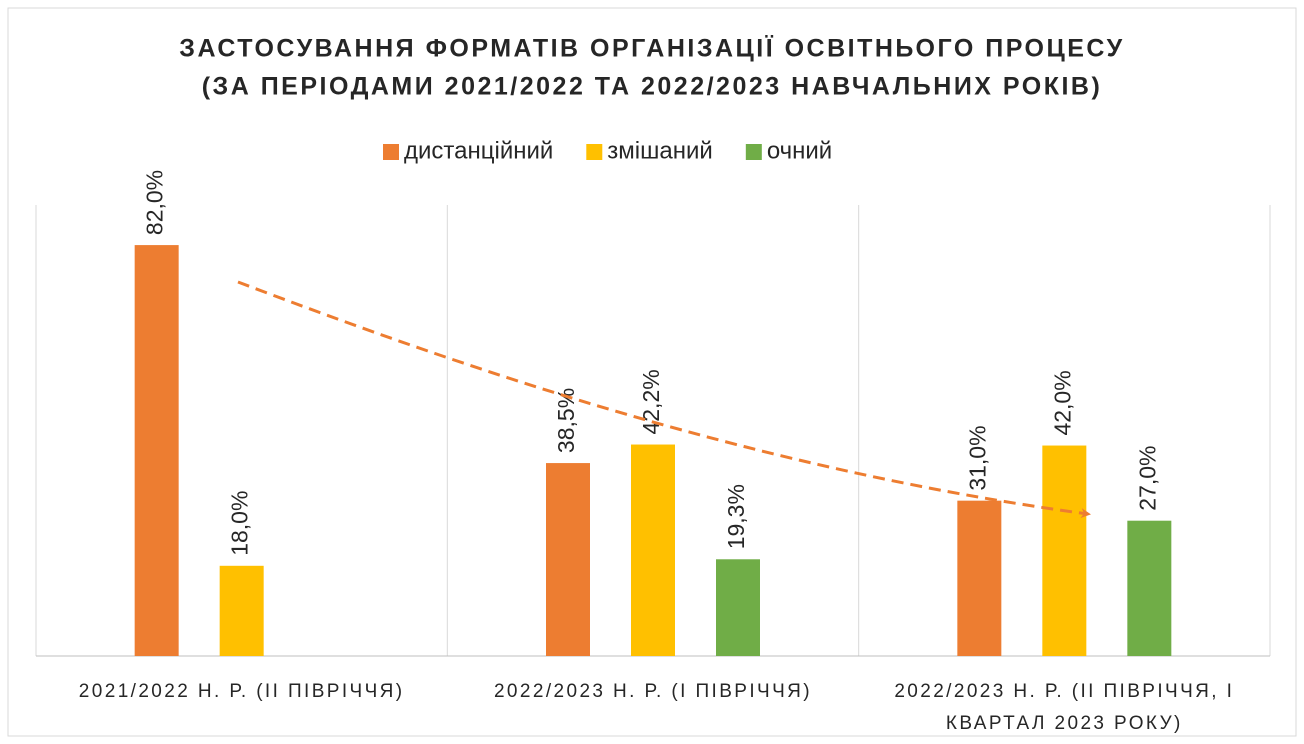 The width and height of the screenshot is (1304, 744). Describe the element at coordinates (478, 150) in the screenshot. I see `legend-label: дистанційний` at that location.